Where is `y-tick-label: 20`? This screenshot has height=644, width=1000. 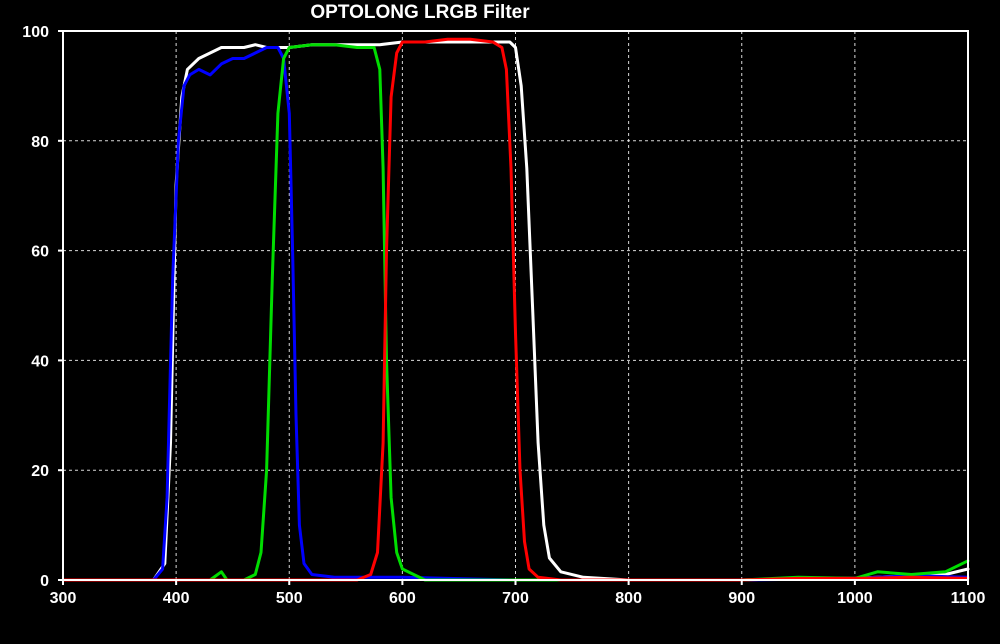 y-tick-label: 20 is located at coordinates (40, 471).